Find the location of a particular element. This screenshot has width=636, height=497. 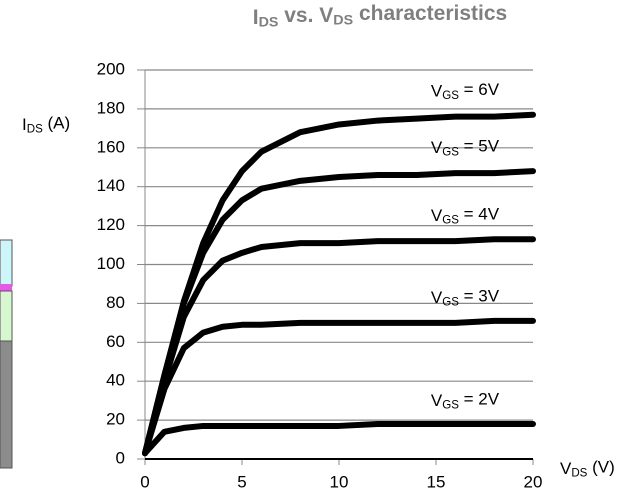

text-part: = 6V is located at coordinates (479, 90).